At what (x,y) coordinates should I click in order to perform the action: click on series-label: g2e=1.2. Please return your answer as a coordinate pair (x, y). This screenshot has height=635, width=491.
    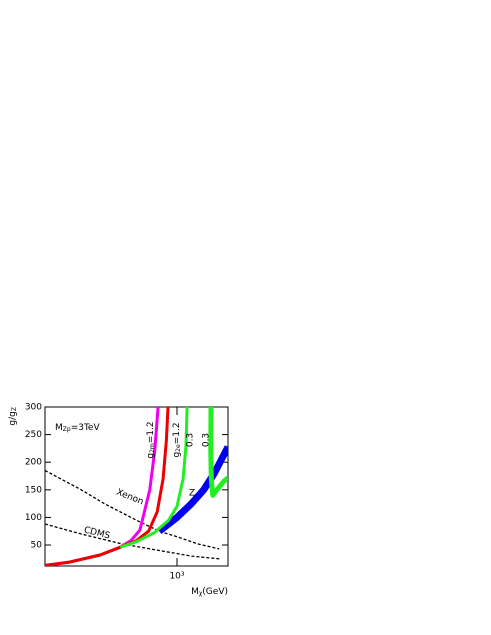
    Looking at the image, I should click on (177, 439).